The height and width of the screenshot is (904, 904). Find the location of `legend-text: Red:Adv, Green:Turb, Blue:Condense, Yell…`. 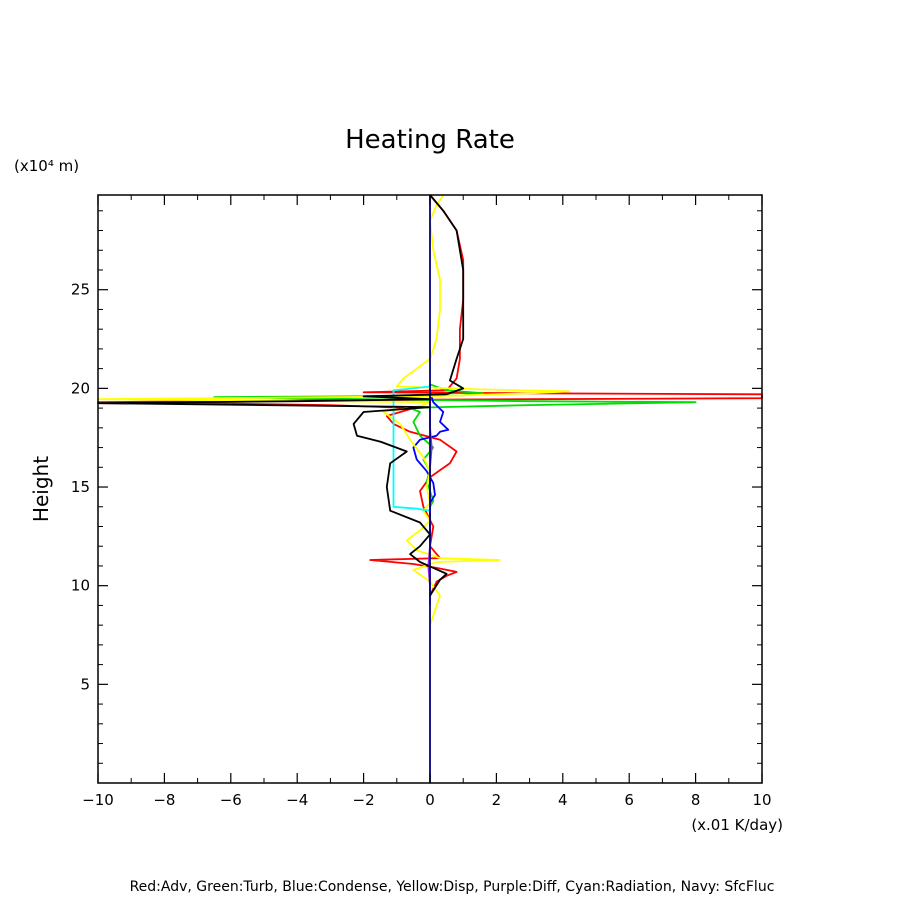

legend-text: Red:Adv, Green:Turb, Blue:Condense, Yell… is located at coordinates (452, 887).